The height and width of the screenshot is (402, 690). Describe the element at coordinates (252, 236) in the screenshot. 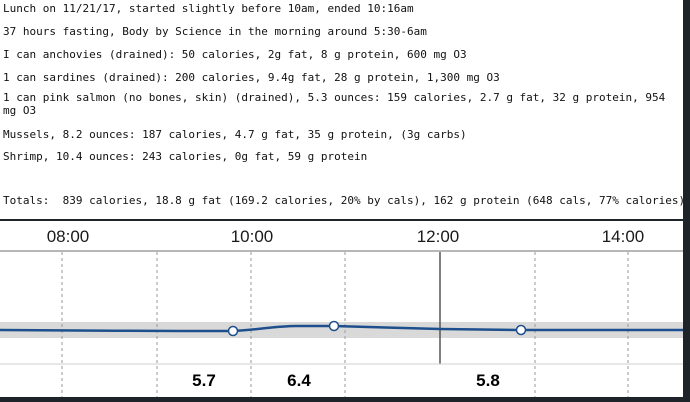

I see `time-label-1000: 10:00` at that location.